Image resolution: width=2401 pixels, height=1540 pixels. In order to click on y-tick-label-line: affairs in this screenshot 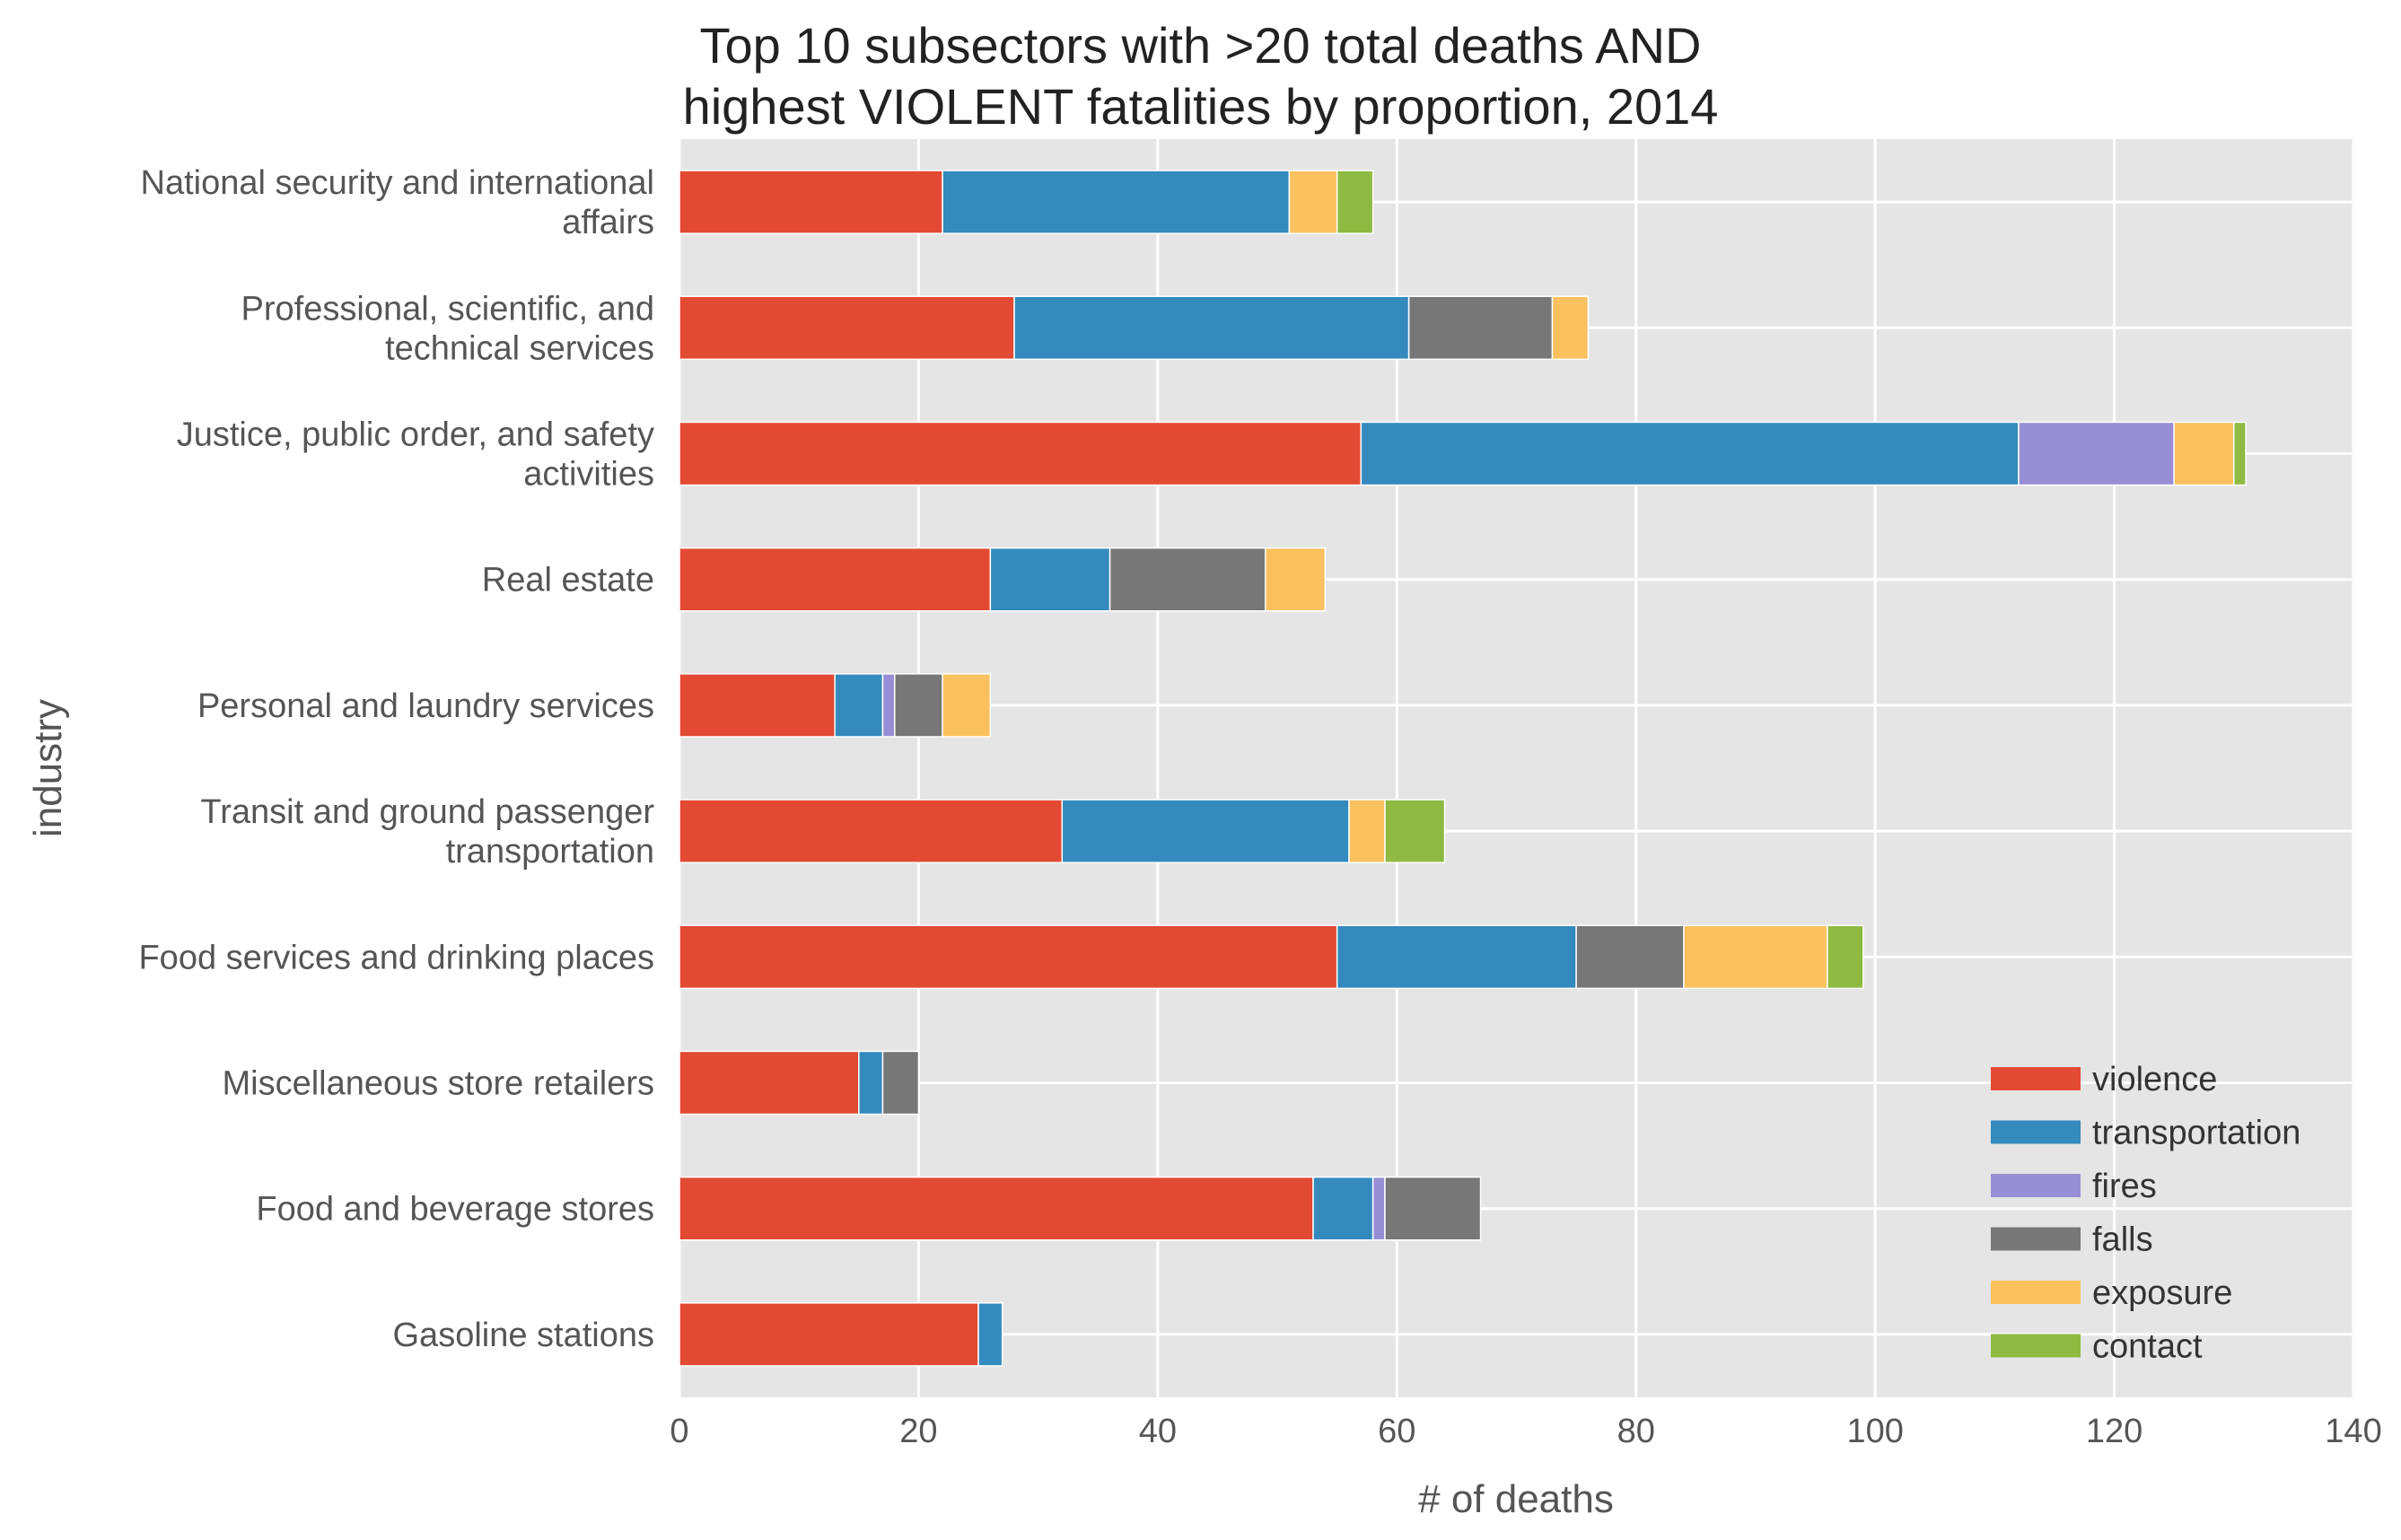, I will do `click(608, 223)`.